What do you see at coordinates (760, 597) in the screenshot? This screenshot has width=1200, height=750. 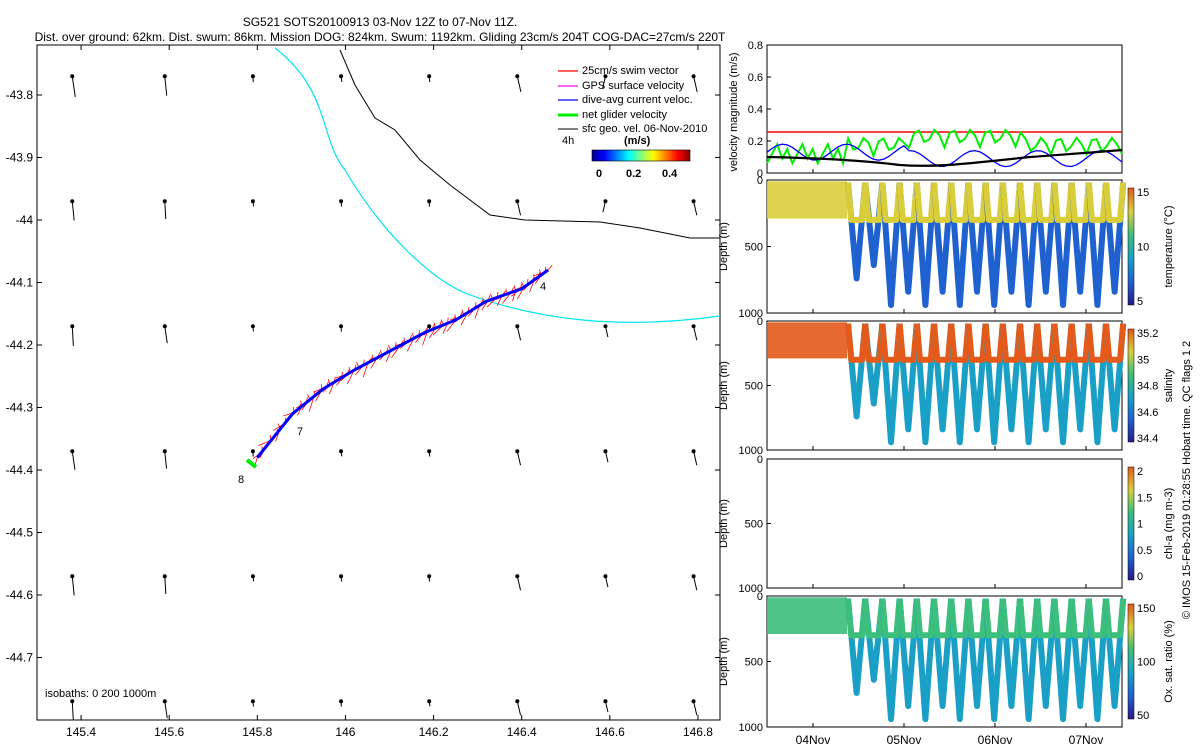 I see `depth-tick-label: 0` at bounding box center [760, 597].